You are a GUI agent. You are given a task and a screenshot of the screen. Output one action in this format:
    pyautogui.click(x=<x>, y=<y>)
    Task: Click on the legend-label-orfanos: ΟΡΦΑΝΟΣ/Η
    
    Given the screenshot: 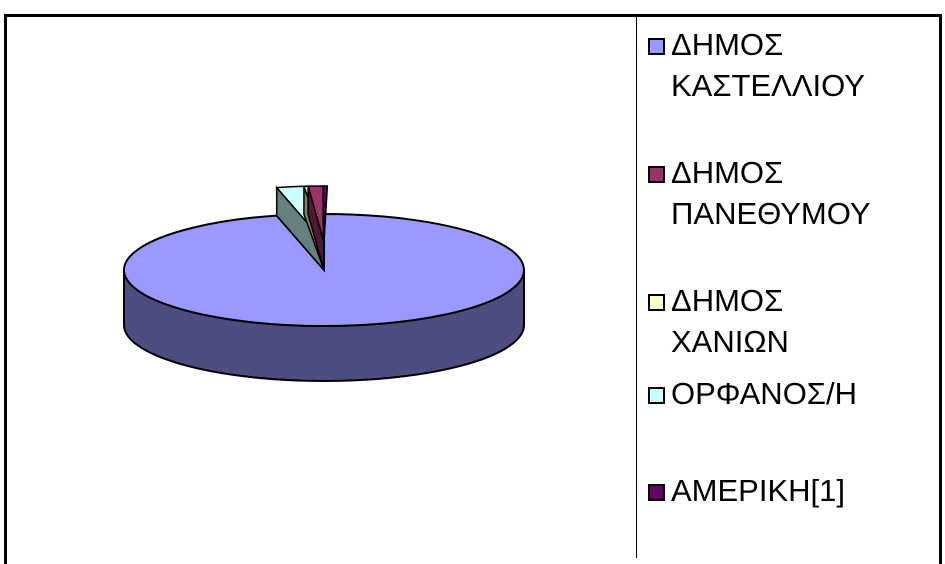 What is the action you would take?
    pyautogui.click(x=764, y=393)
    